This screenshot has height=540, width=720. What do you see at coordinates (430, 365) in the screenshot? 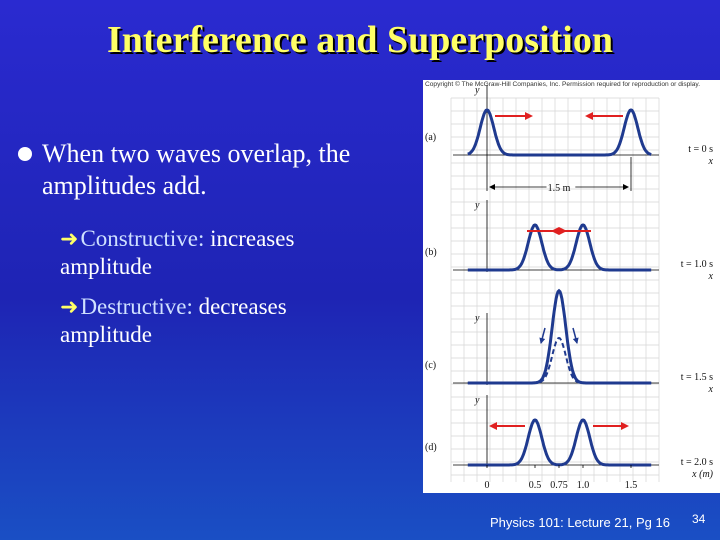
I see `panel-label: (c)` at bounding box center [430, 365].